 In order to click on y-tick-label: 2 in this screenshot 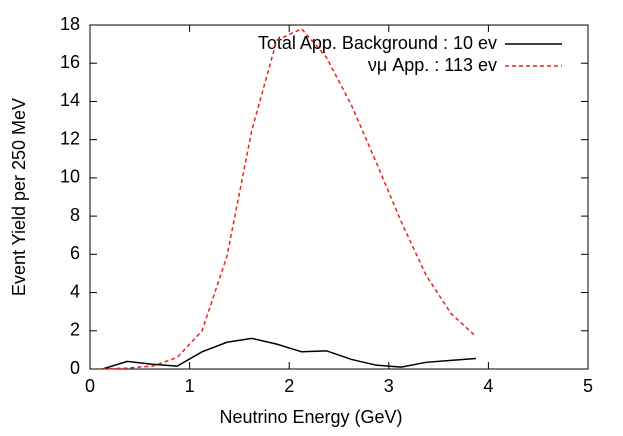, I will do `click(75, 330)`.